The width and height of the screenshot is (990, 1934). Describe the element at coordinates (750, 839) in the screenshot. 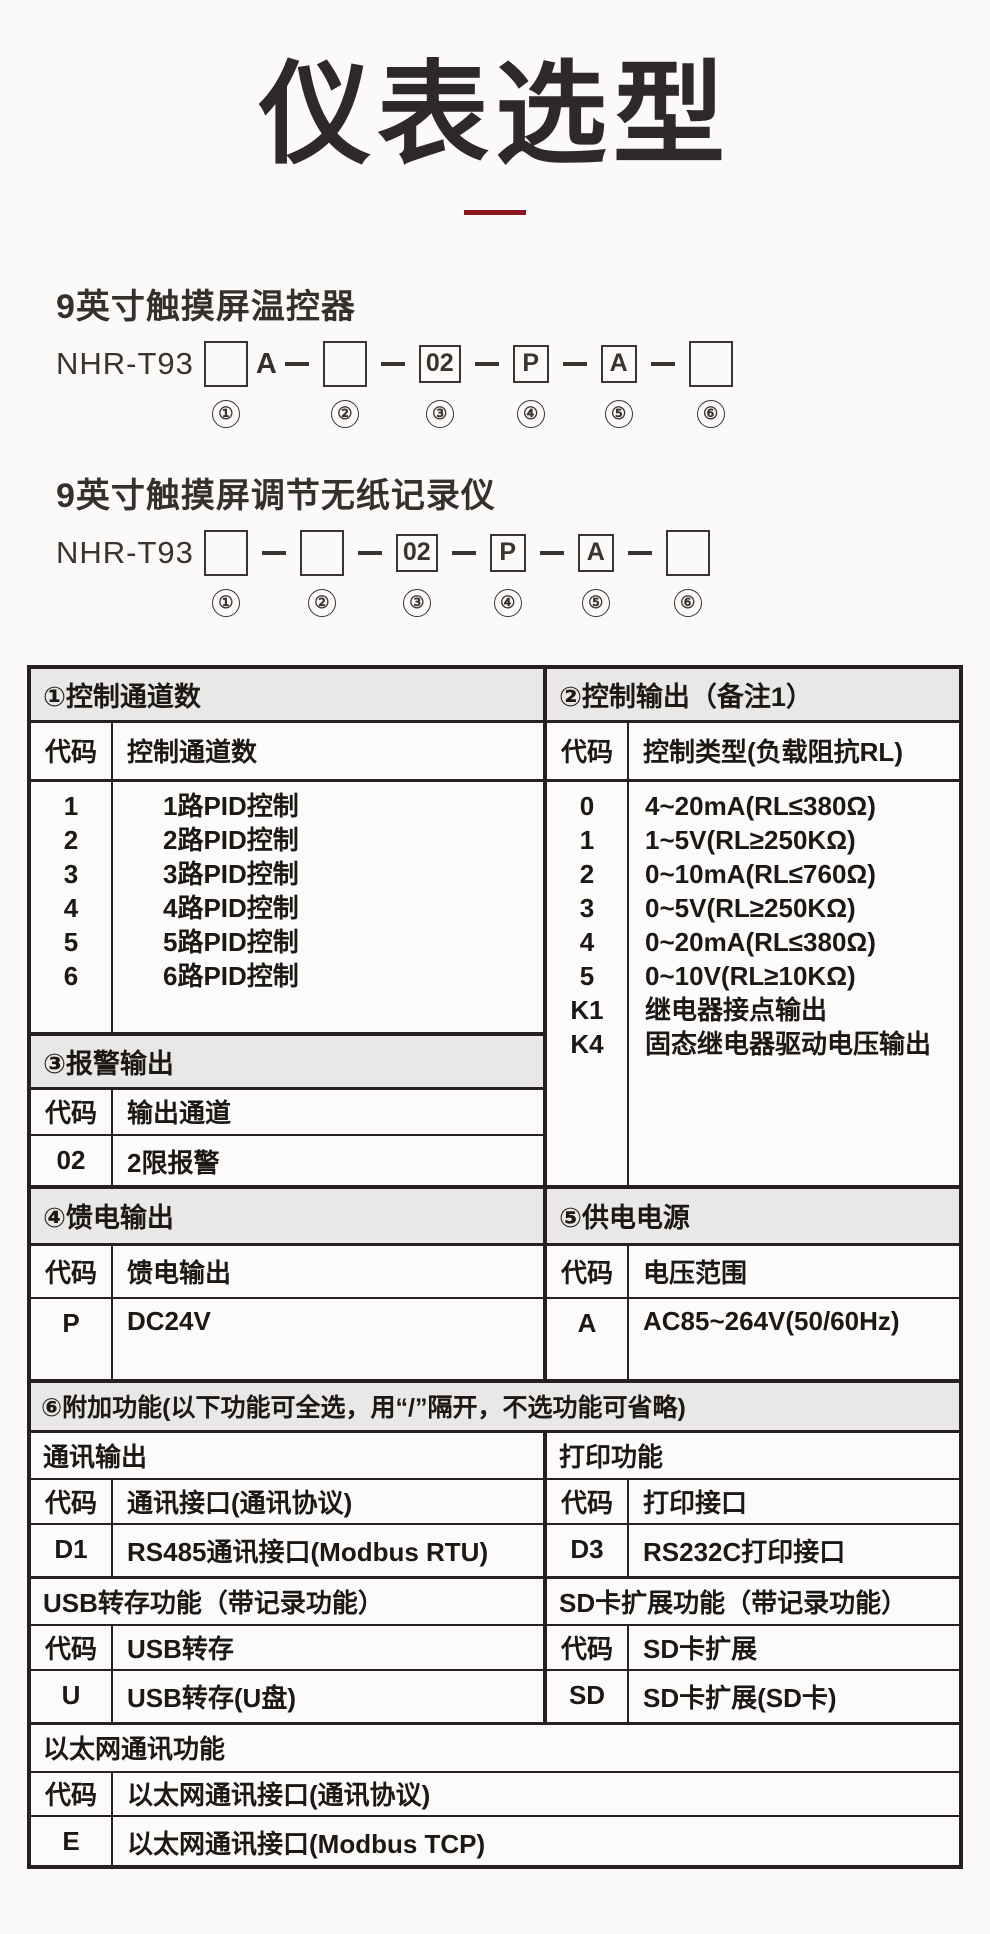

I see `value: 1~5V(RL≥250KΩ)` at that location.